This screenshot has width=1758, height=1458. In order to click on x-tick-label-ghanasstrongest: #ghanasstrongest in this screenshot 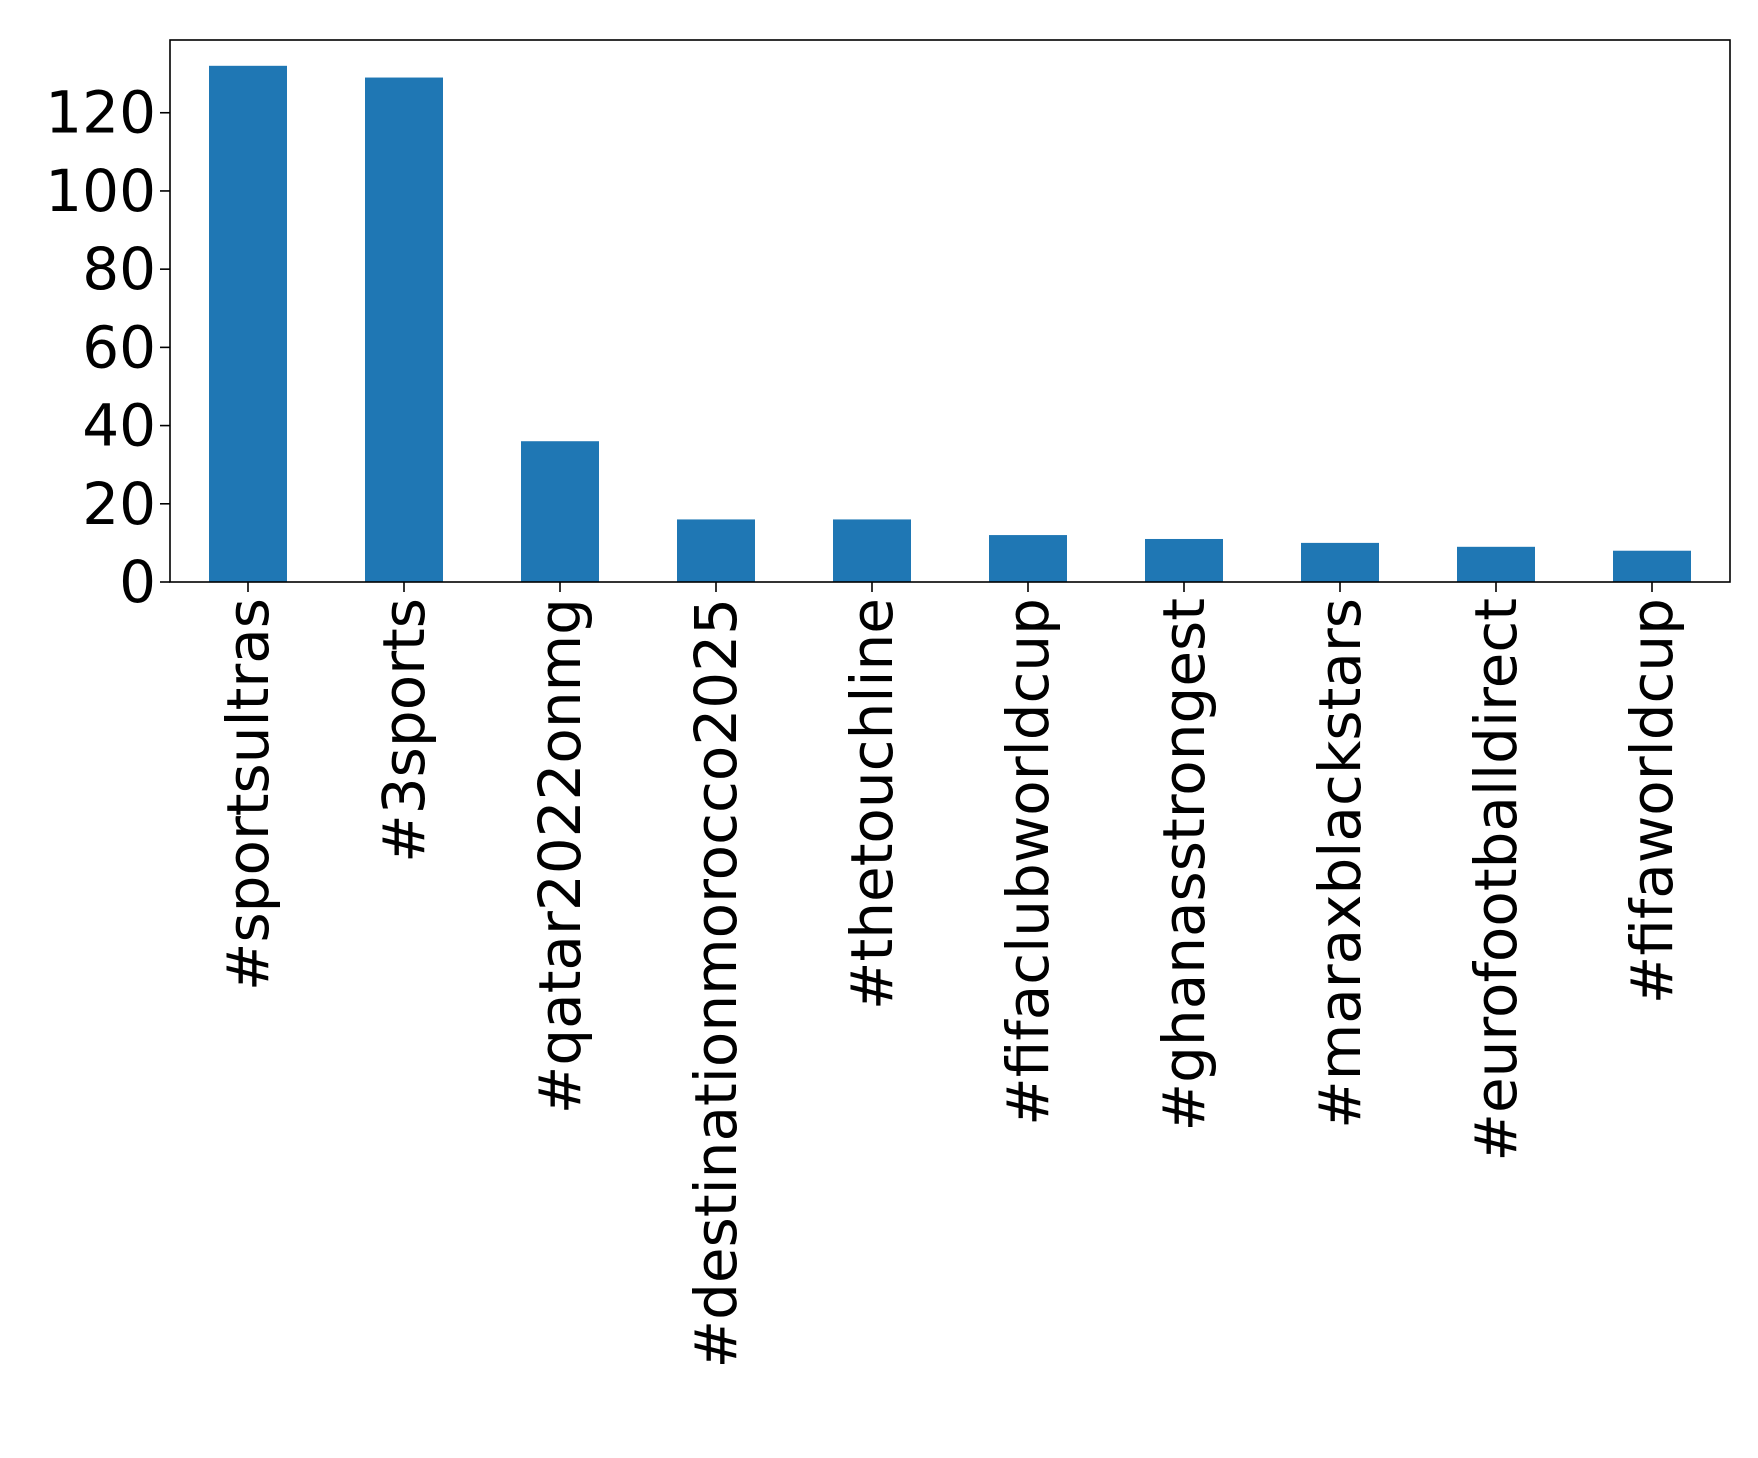, I will do `click(1184, 864)`.